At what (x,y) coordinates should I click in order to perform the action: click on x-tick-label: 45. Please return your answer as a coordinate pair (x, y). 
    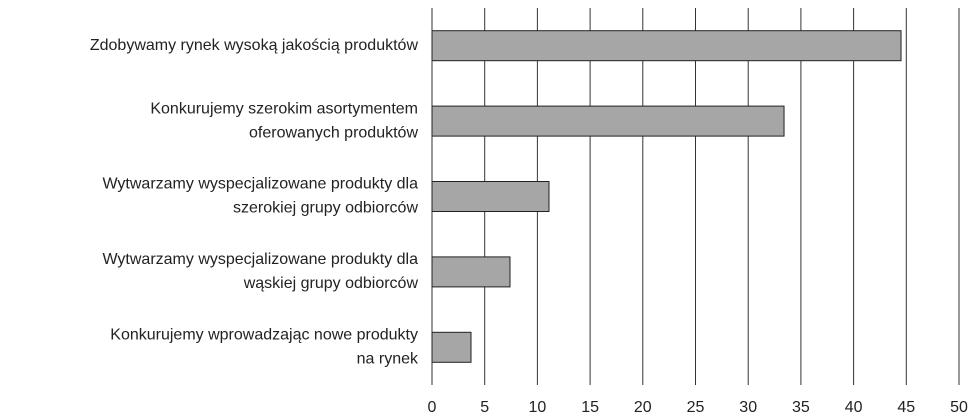
    Looking at the image, I should click on (906, 407).